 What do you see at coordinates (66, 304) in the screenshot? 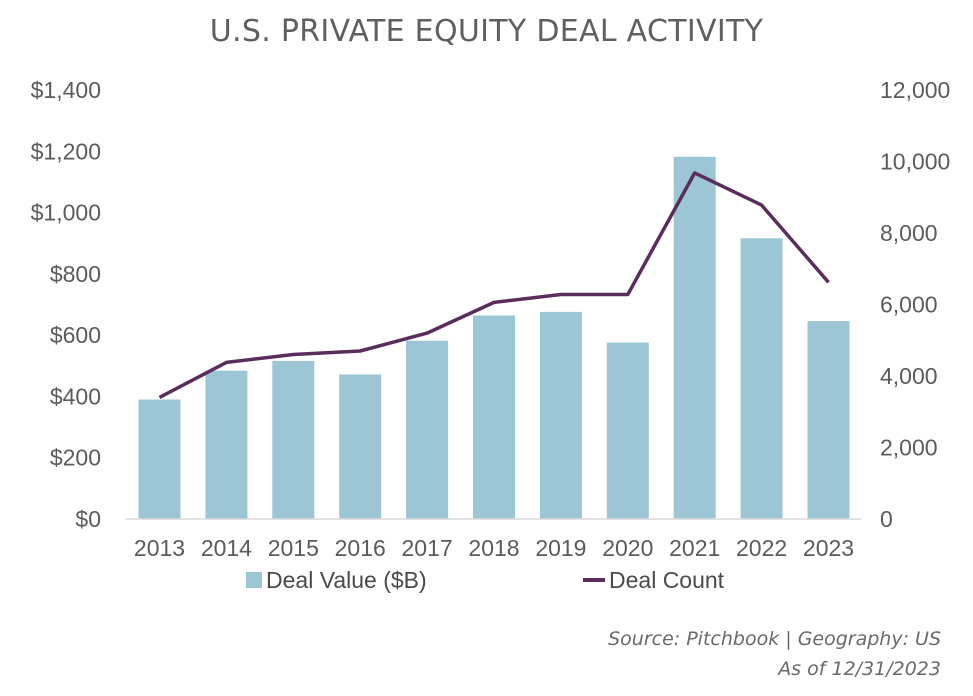
I see `left-axis-ticks: $0 $200 $400 $600 $800 $1,000 $1,200 $1,400` at bounding box center [66, 304].